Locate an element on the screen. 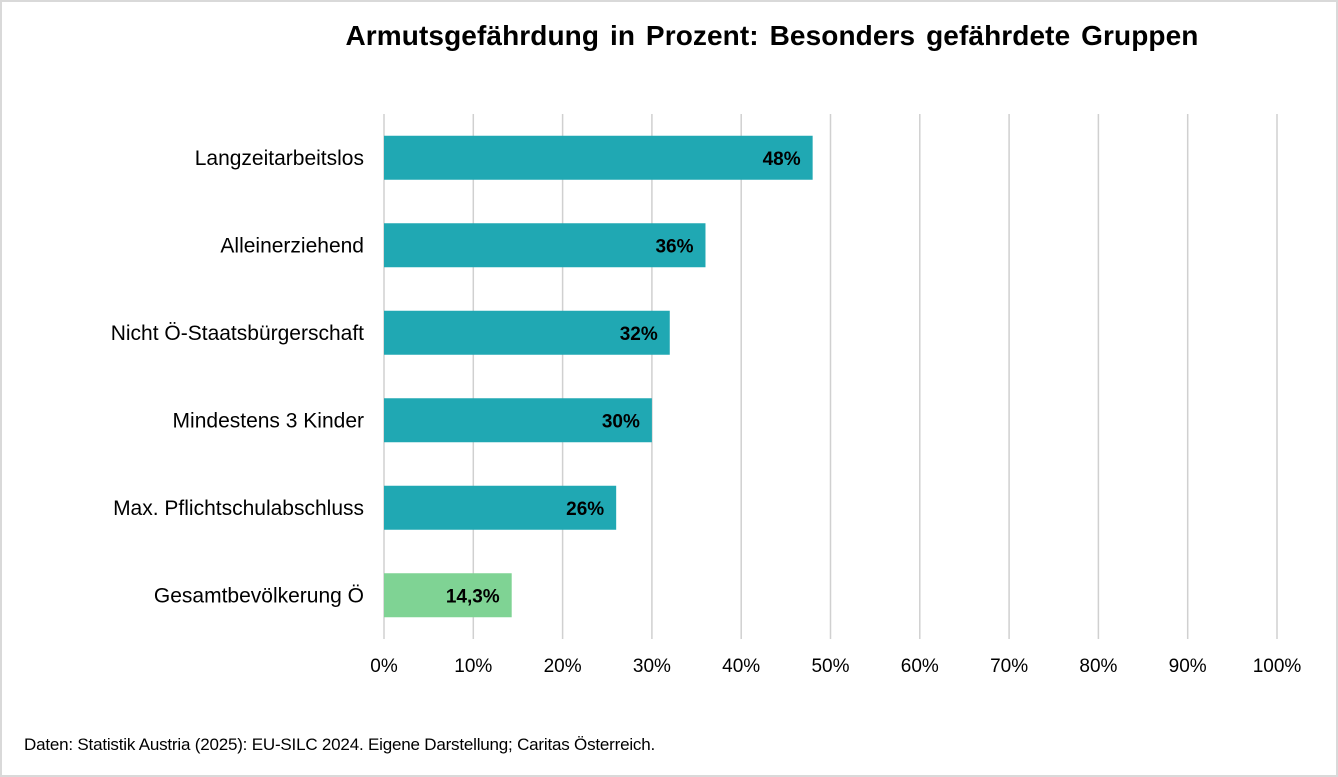 This screenshot has width=1338, height=777. data-label: 14,3% is located at coordinates (473, 596).